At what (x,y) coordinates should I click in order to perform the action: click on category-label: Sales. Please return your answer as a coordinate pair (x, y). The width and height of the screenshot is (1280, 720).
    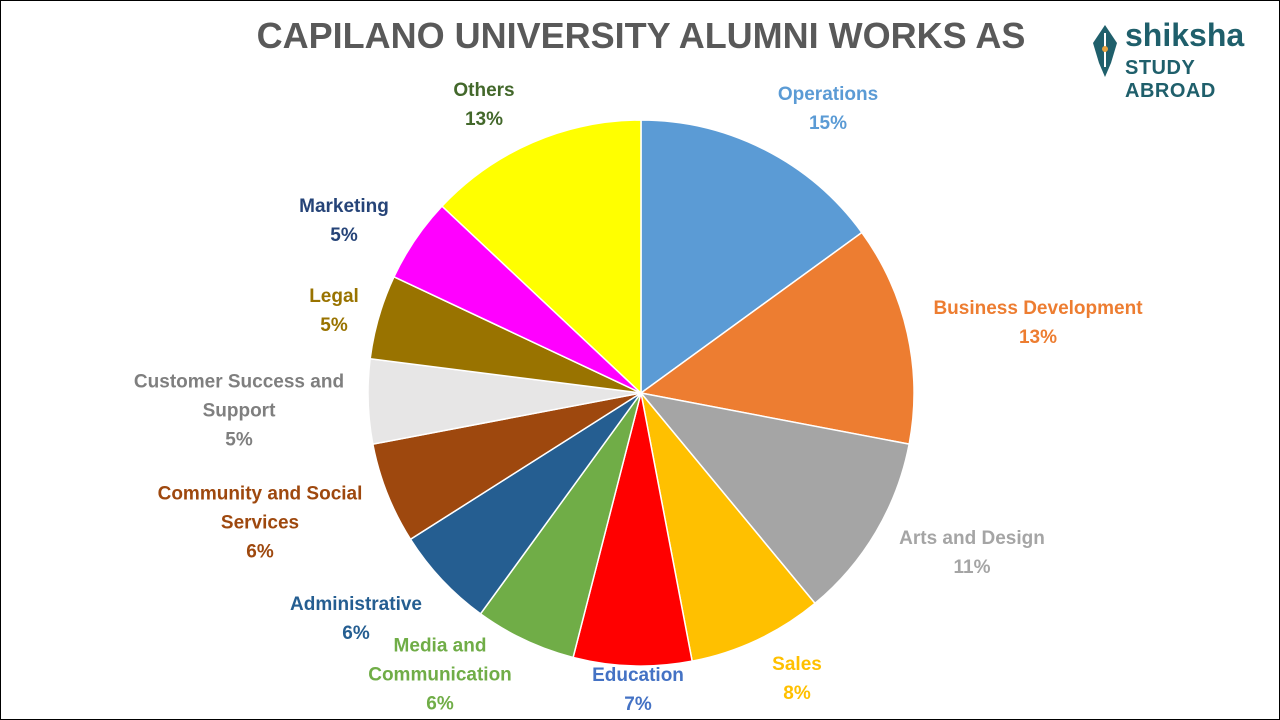
    Looking at the image, I should click on (797, 664).